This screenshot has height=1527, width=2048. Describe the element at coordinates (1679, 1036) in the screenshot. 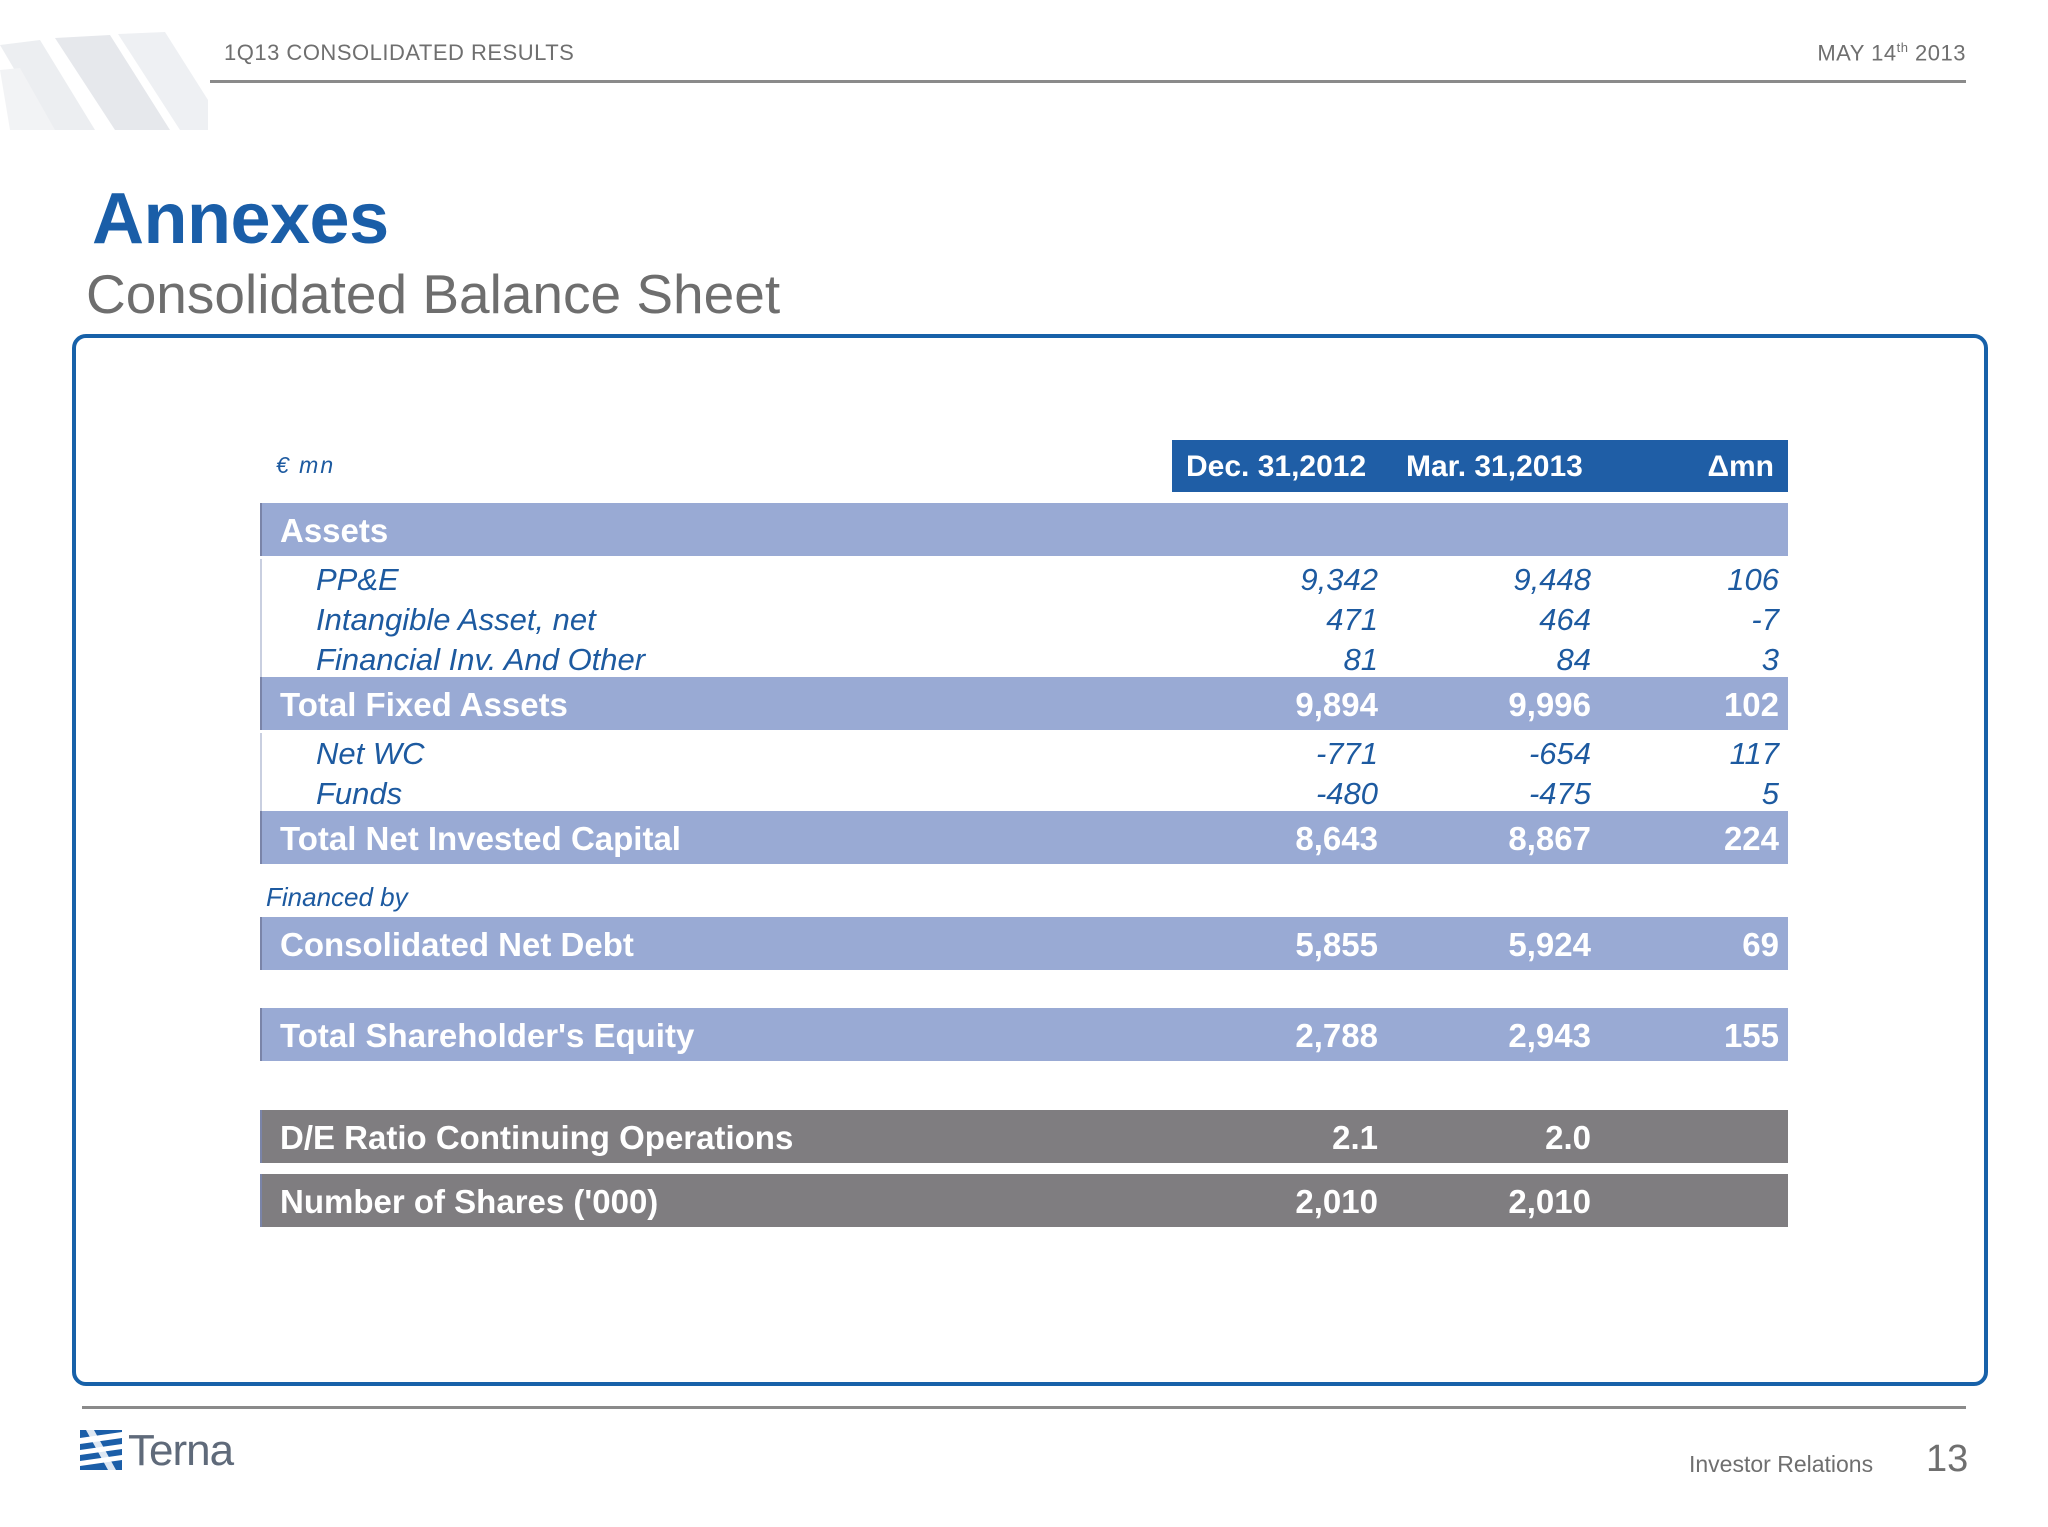

I see `value-delta: 155` at that location.